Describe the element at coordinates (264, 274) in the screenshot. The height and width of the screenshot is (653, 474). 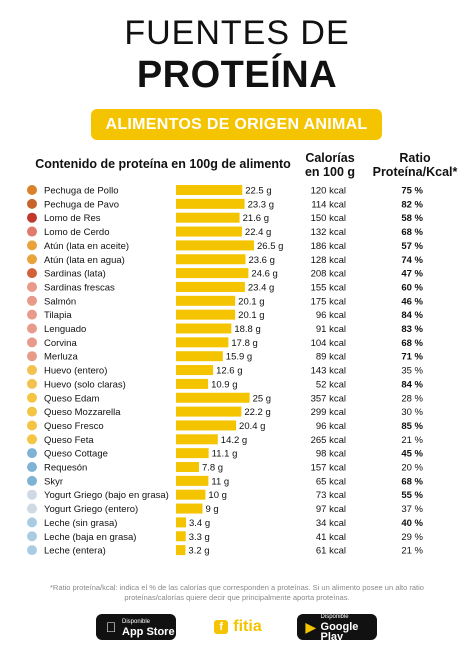
I see `protein-value-label: 24.6 g` at that location.